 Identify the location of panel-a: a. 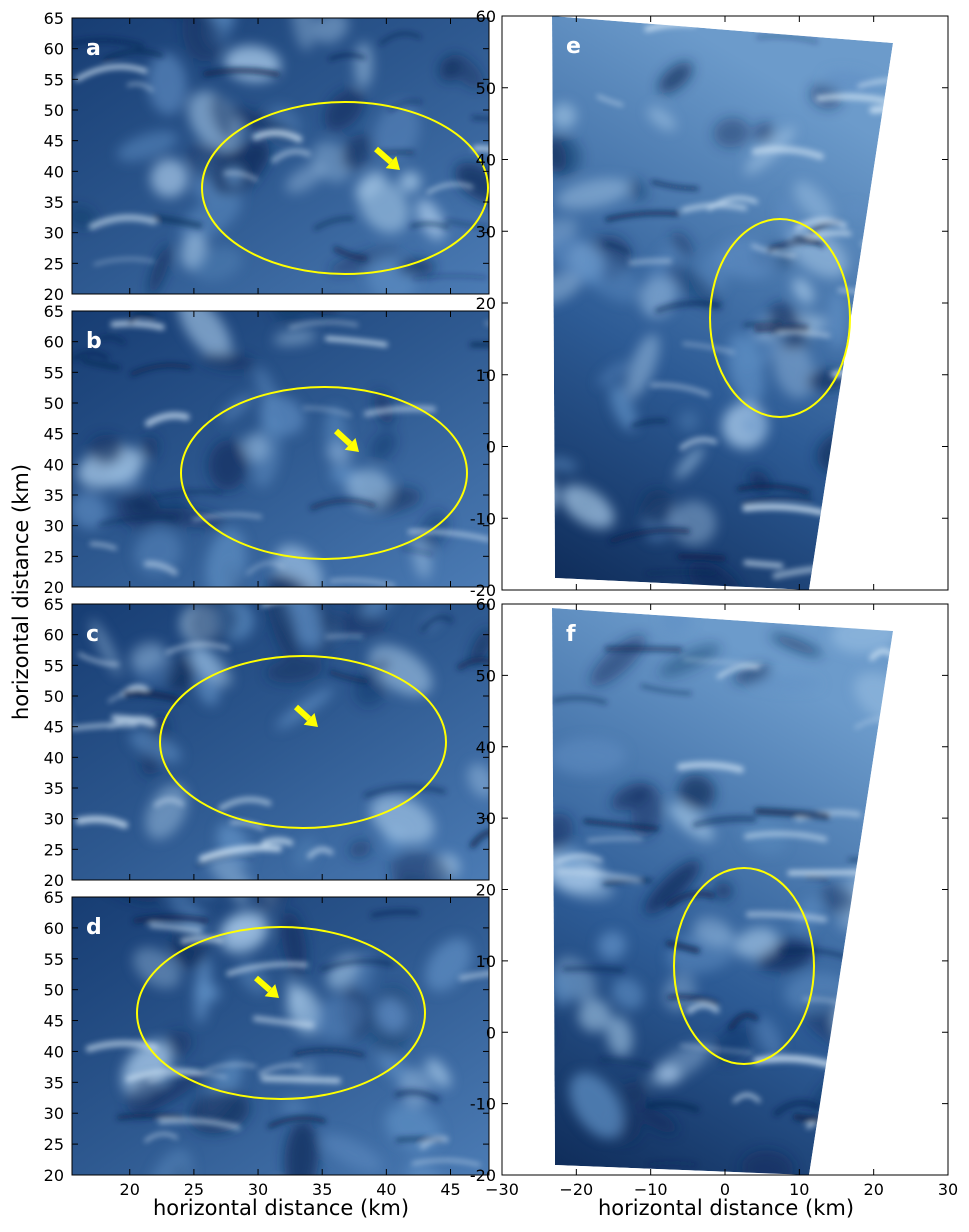
(280, 156).